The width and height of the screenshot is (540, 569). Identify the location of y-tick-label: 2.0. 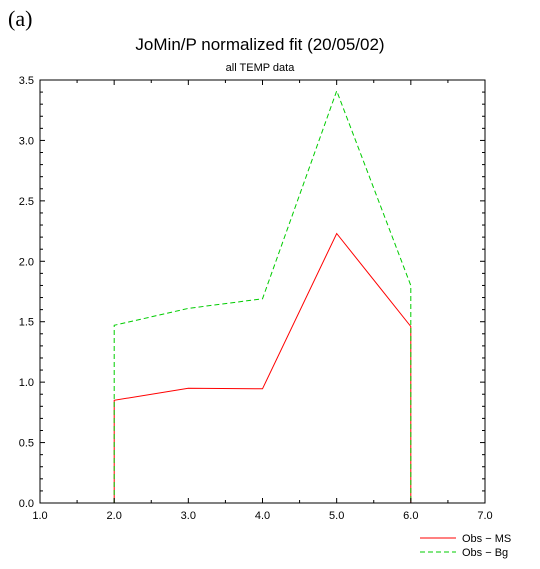
(26, 262).